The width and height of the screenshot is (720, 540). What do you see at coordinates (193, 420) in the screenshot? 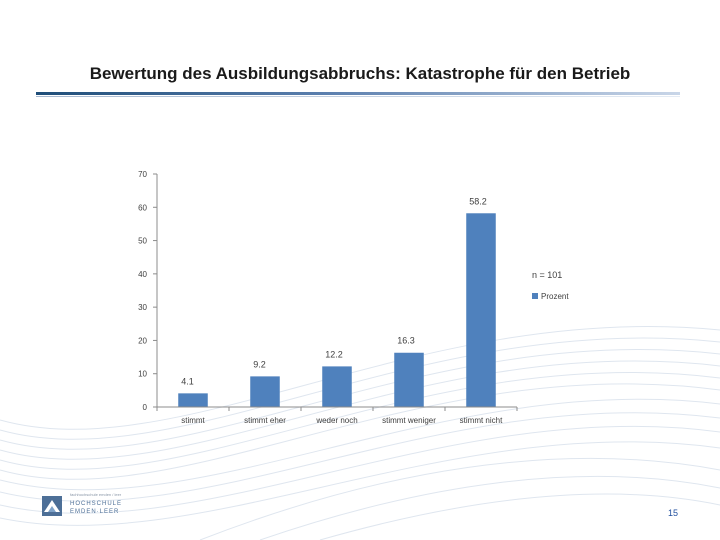
I see `x-tick-label: stimmt` at bounding box center [193, 420].